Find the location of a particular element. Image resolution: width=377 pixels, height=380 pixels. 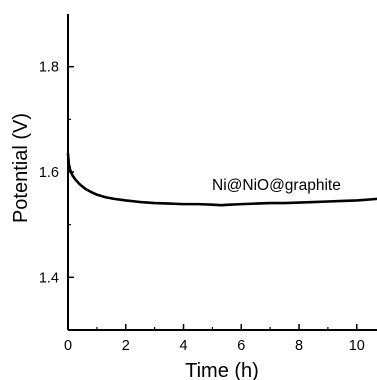

x-tick-label: 10 is located at coordinates (357, 346).